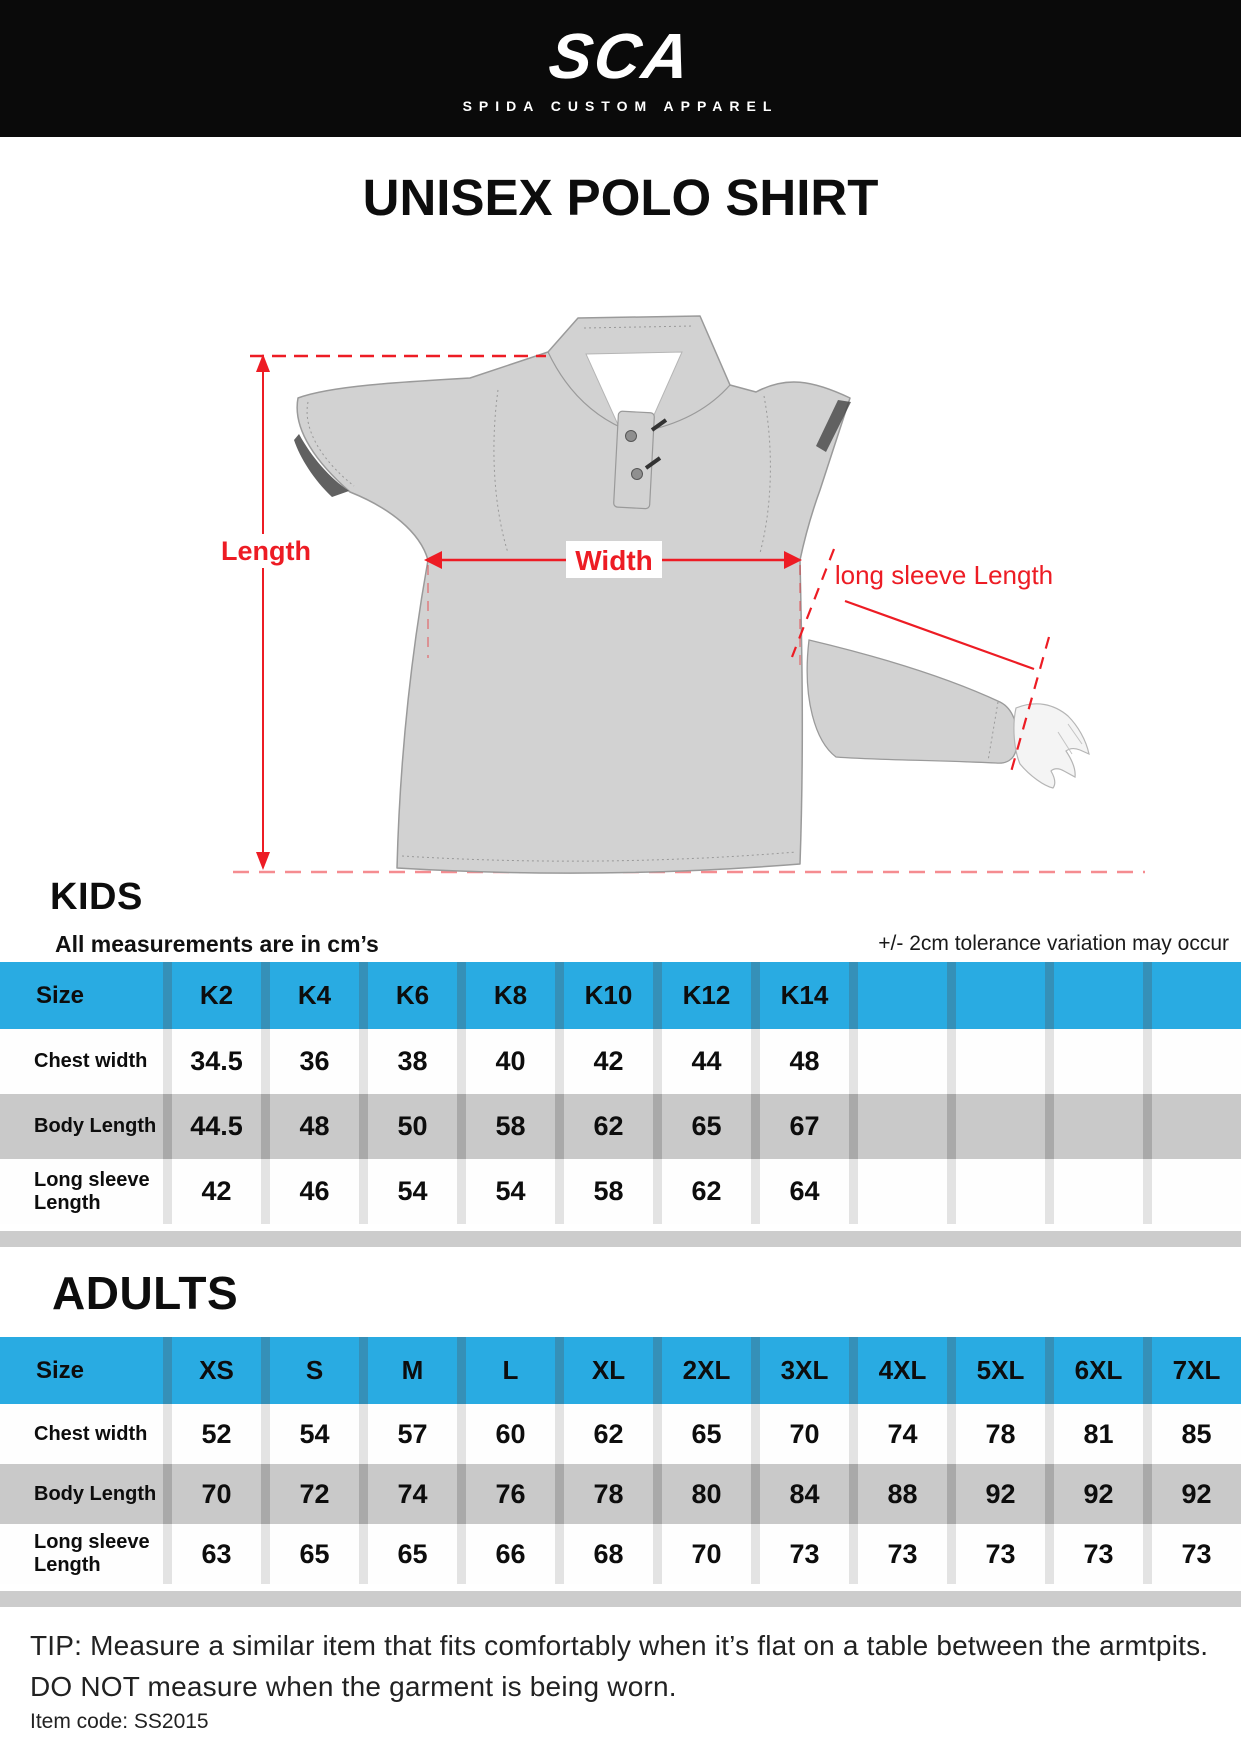  Describe the element at coordinates (145, 1293) in the screenshot. I see `adults-heading: ADULTS` at that location.